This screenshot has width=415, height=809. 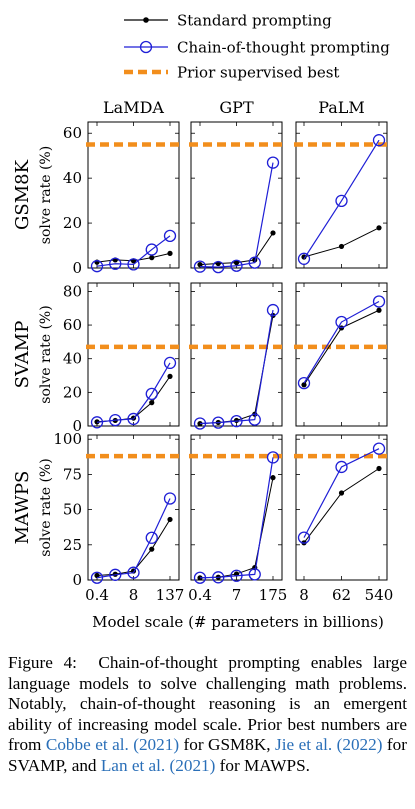 I want to click on row-dataset-label: MAWPS, so click(x=22, y=508).